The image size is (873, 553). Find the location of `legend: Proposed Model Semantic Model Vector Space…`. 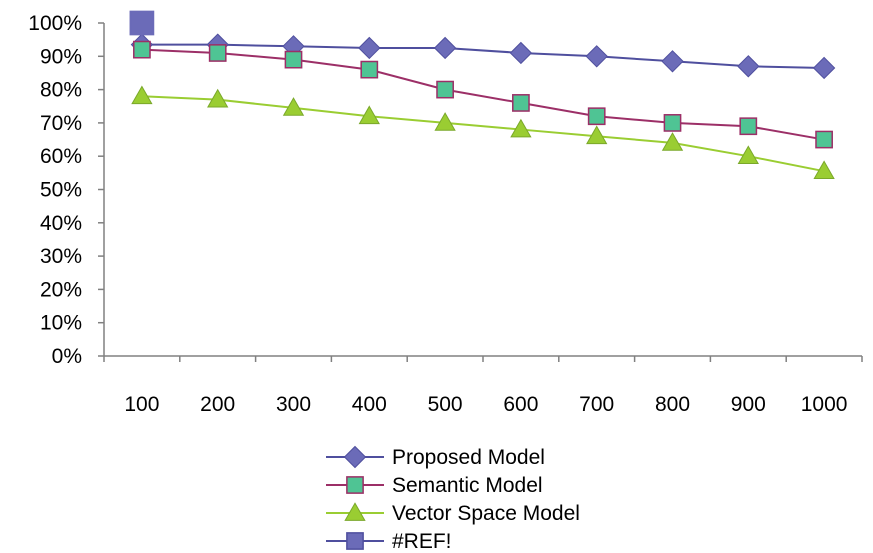

legend: Proposed Model Semantic Model Vector Space… is located at coordinates (453, 499).